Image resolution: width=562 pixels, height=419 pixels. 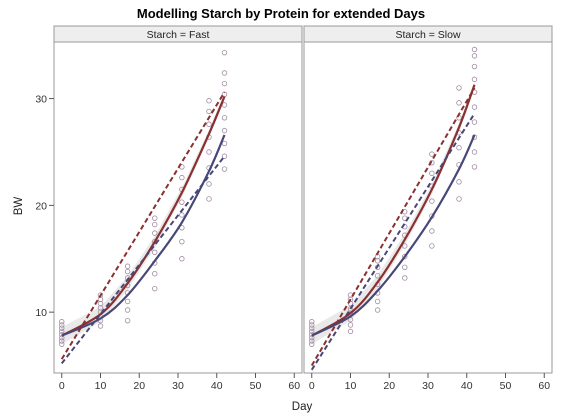 I want to click on dashed-fit-line-blue, so click(x=143, y=260).